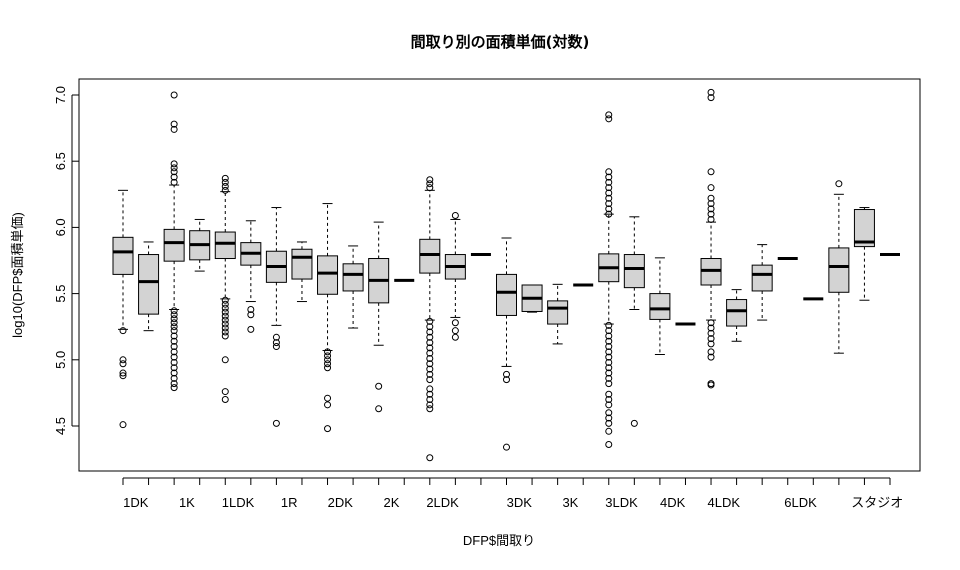 The height and width of the screenshot is (570, 960). Describe the element at coordinates (500, 42) in the screenshot. I see `chart-title: 間取り別の面積単価(対数)` at that location.